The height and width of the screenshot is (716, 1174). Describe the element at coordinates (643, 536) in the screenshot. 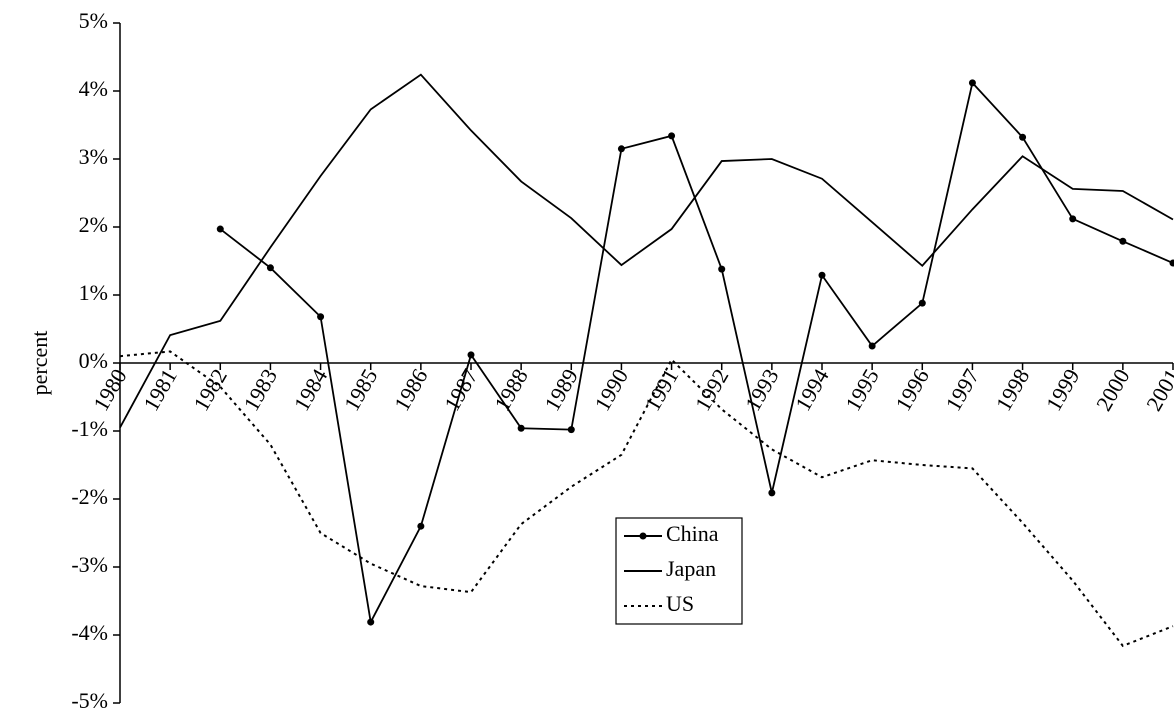

I see `legend-marker` at that location.